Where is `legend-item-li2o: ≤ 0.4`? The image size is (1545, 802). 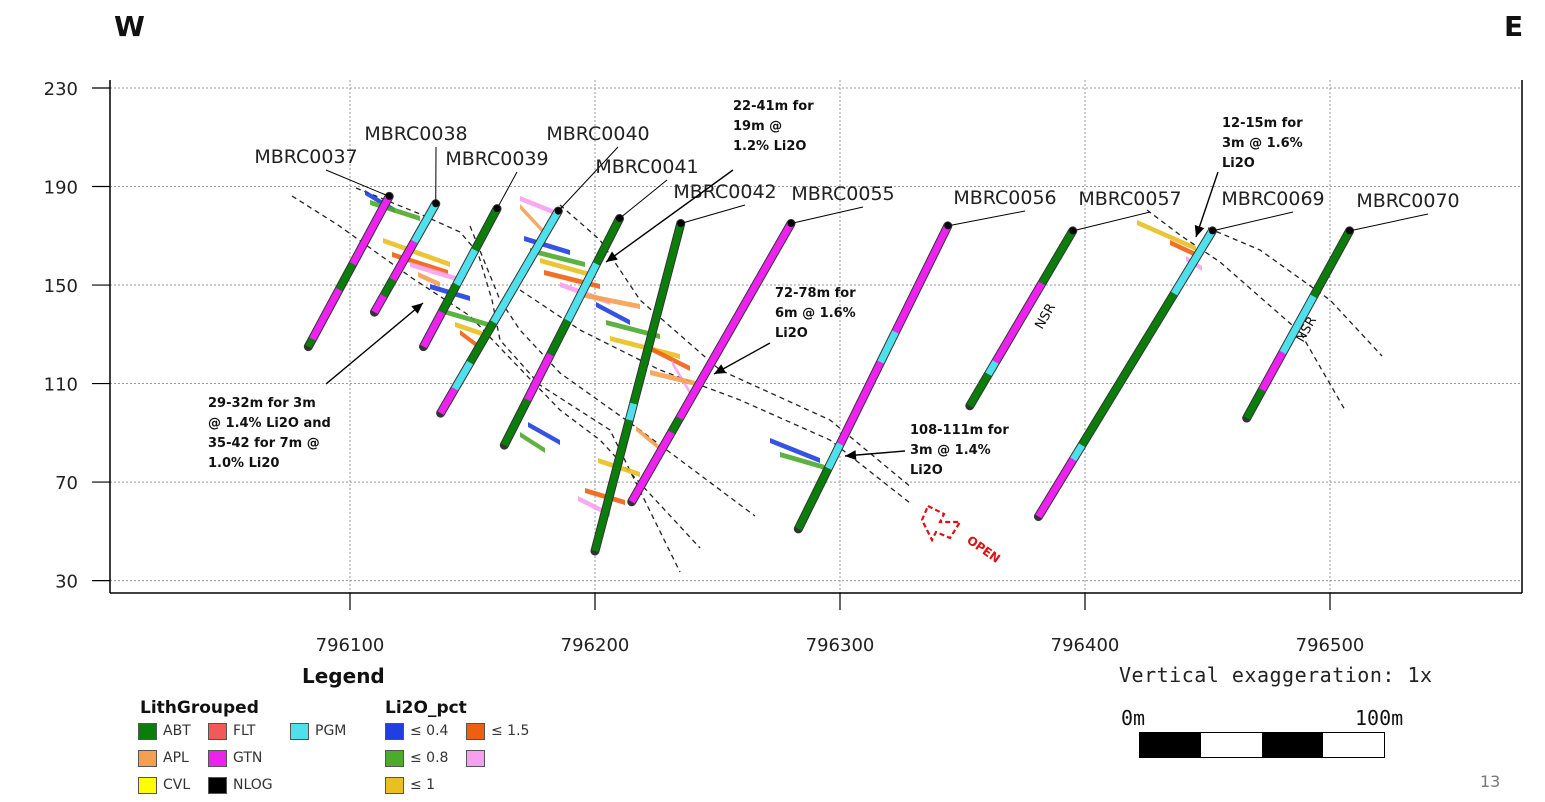 legend-item-li2o: ≤ 0.4 is located at coordinates (416, 731).